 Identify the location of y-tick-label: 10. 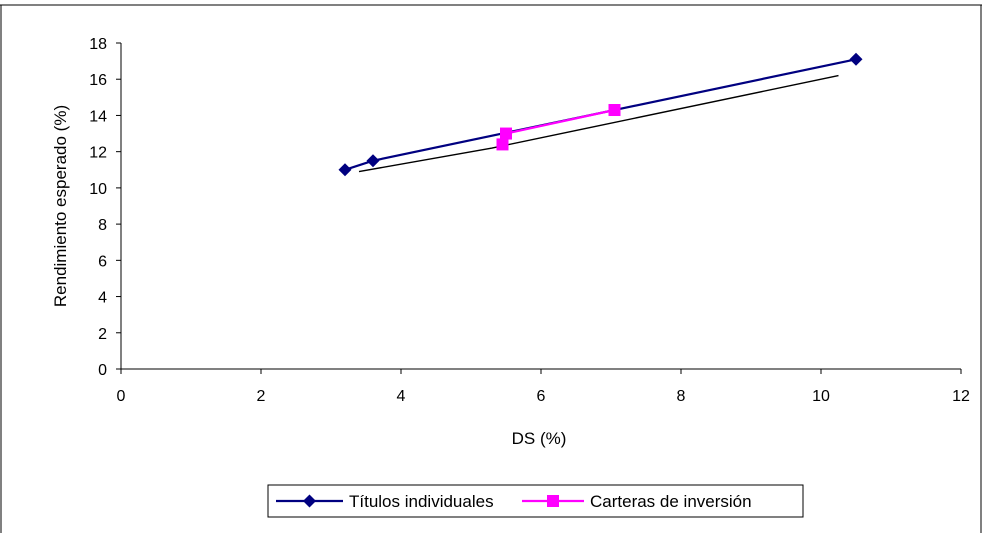
(98, 189).